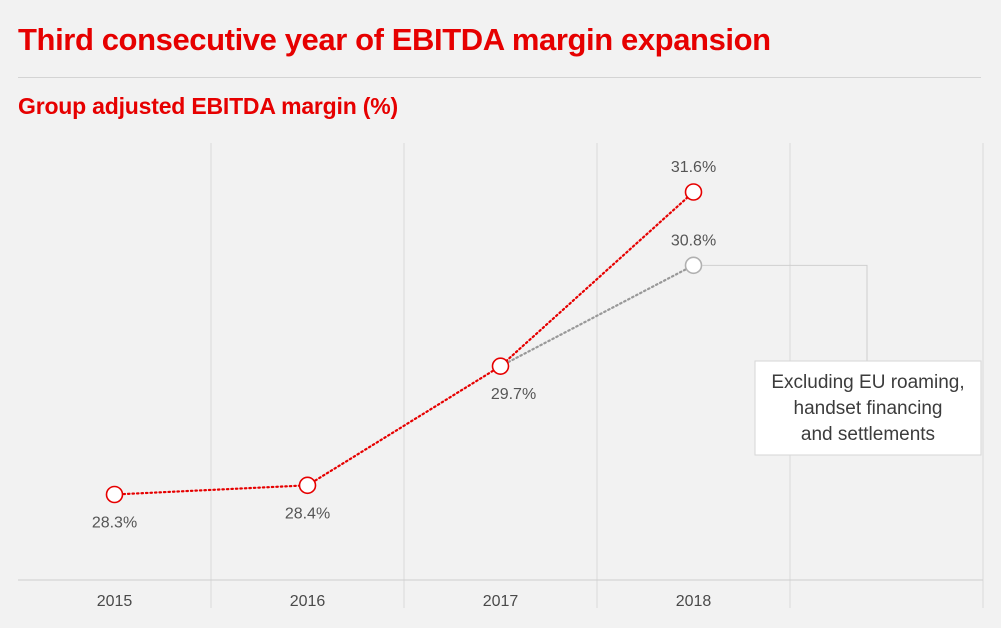 This screenshot has height=628, width=1001. I want to click on annotation-box, so click(868, 408).